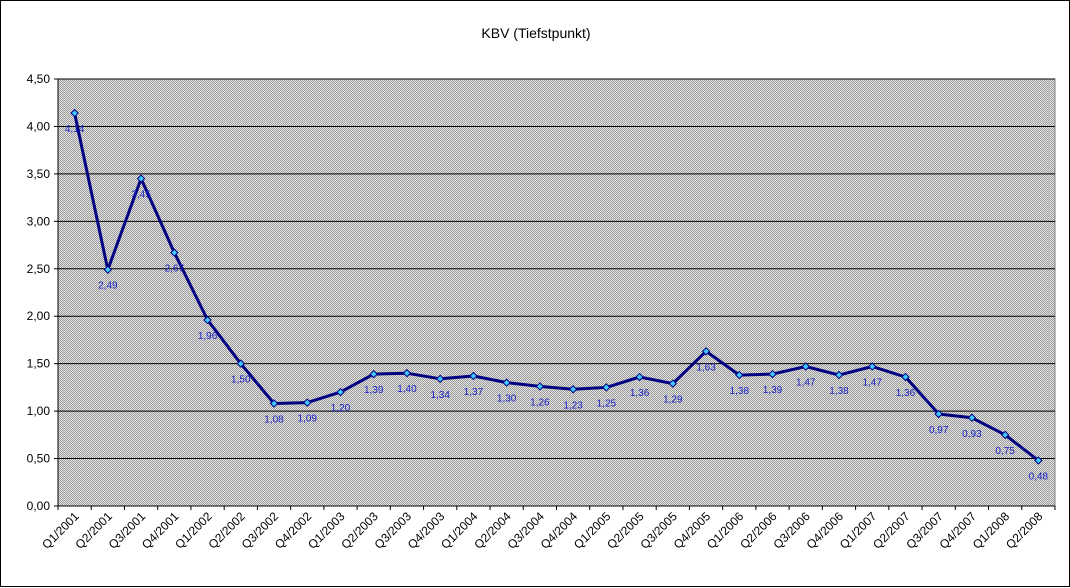 The height and width of the screenshot is (588, 1070). I want to click on y-tick-label: 0,00, so click(39, 506).